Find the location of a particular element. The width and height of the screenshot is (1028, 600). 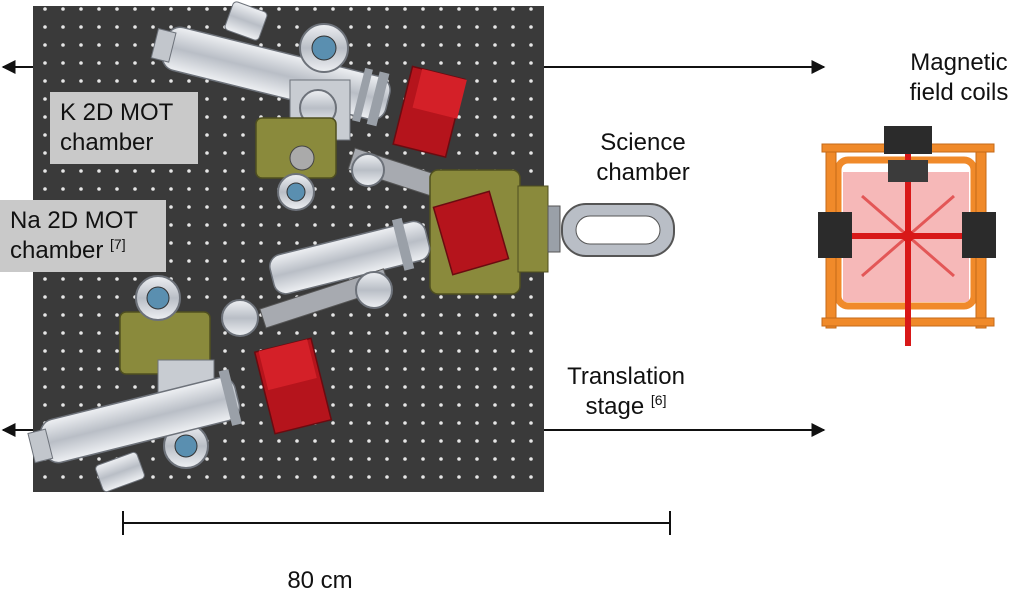

translation-stage-label: Translation stage [6] is located at coordinates (626, 391).